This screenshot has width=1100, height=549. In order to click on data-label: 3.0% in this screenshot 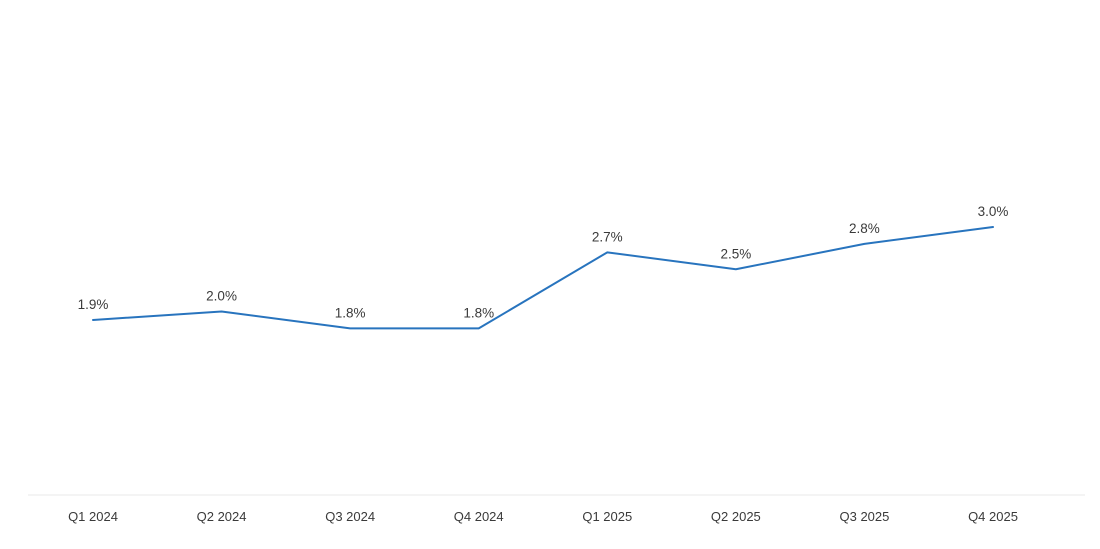, I will do `click(993, 211)`.